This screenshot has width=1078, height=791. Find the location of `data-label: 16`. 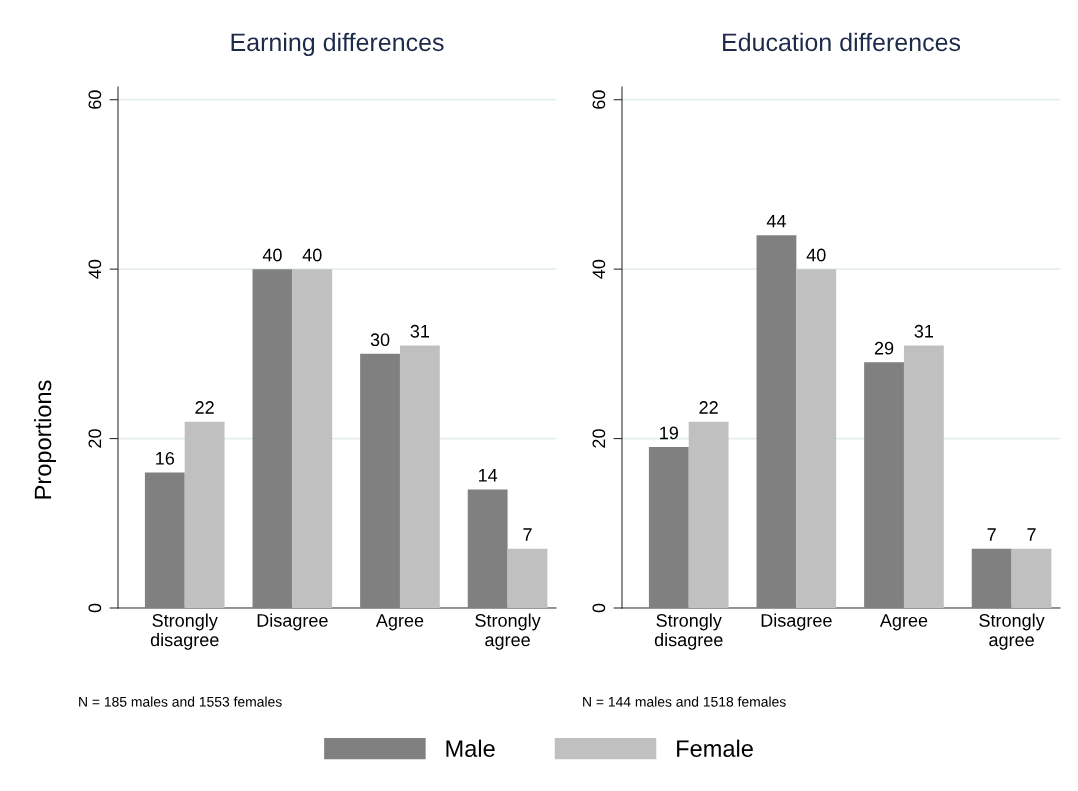

data-label: 16 is located at coordinates (165, 458).